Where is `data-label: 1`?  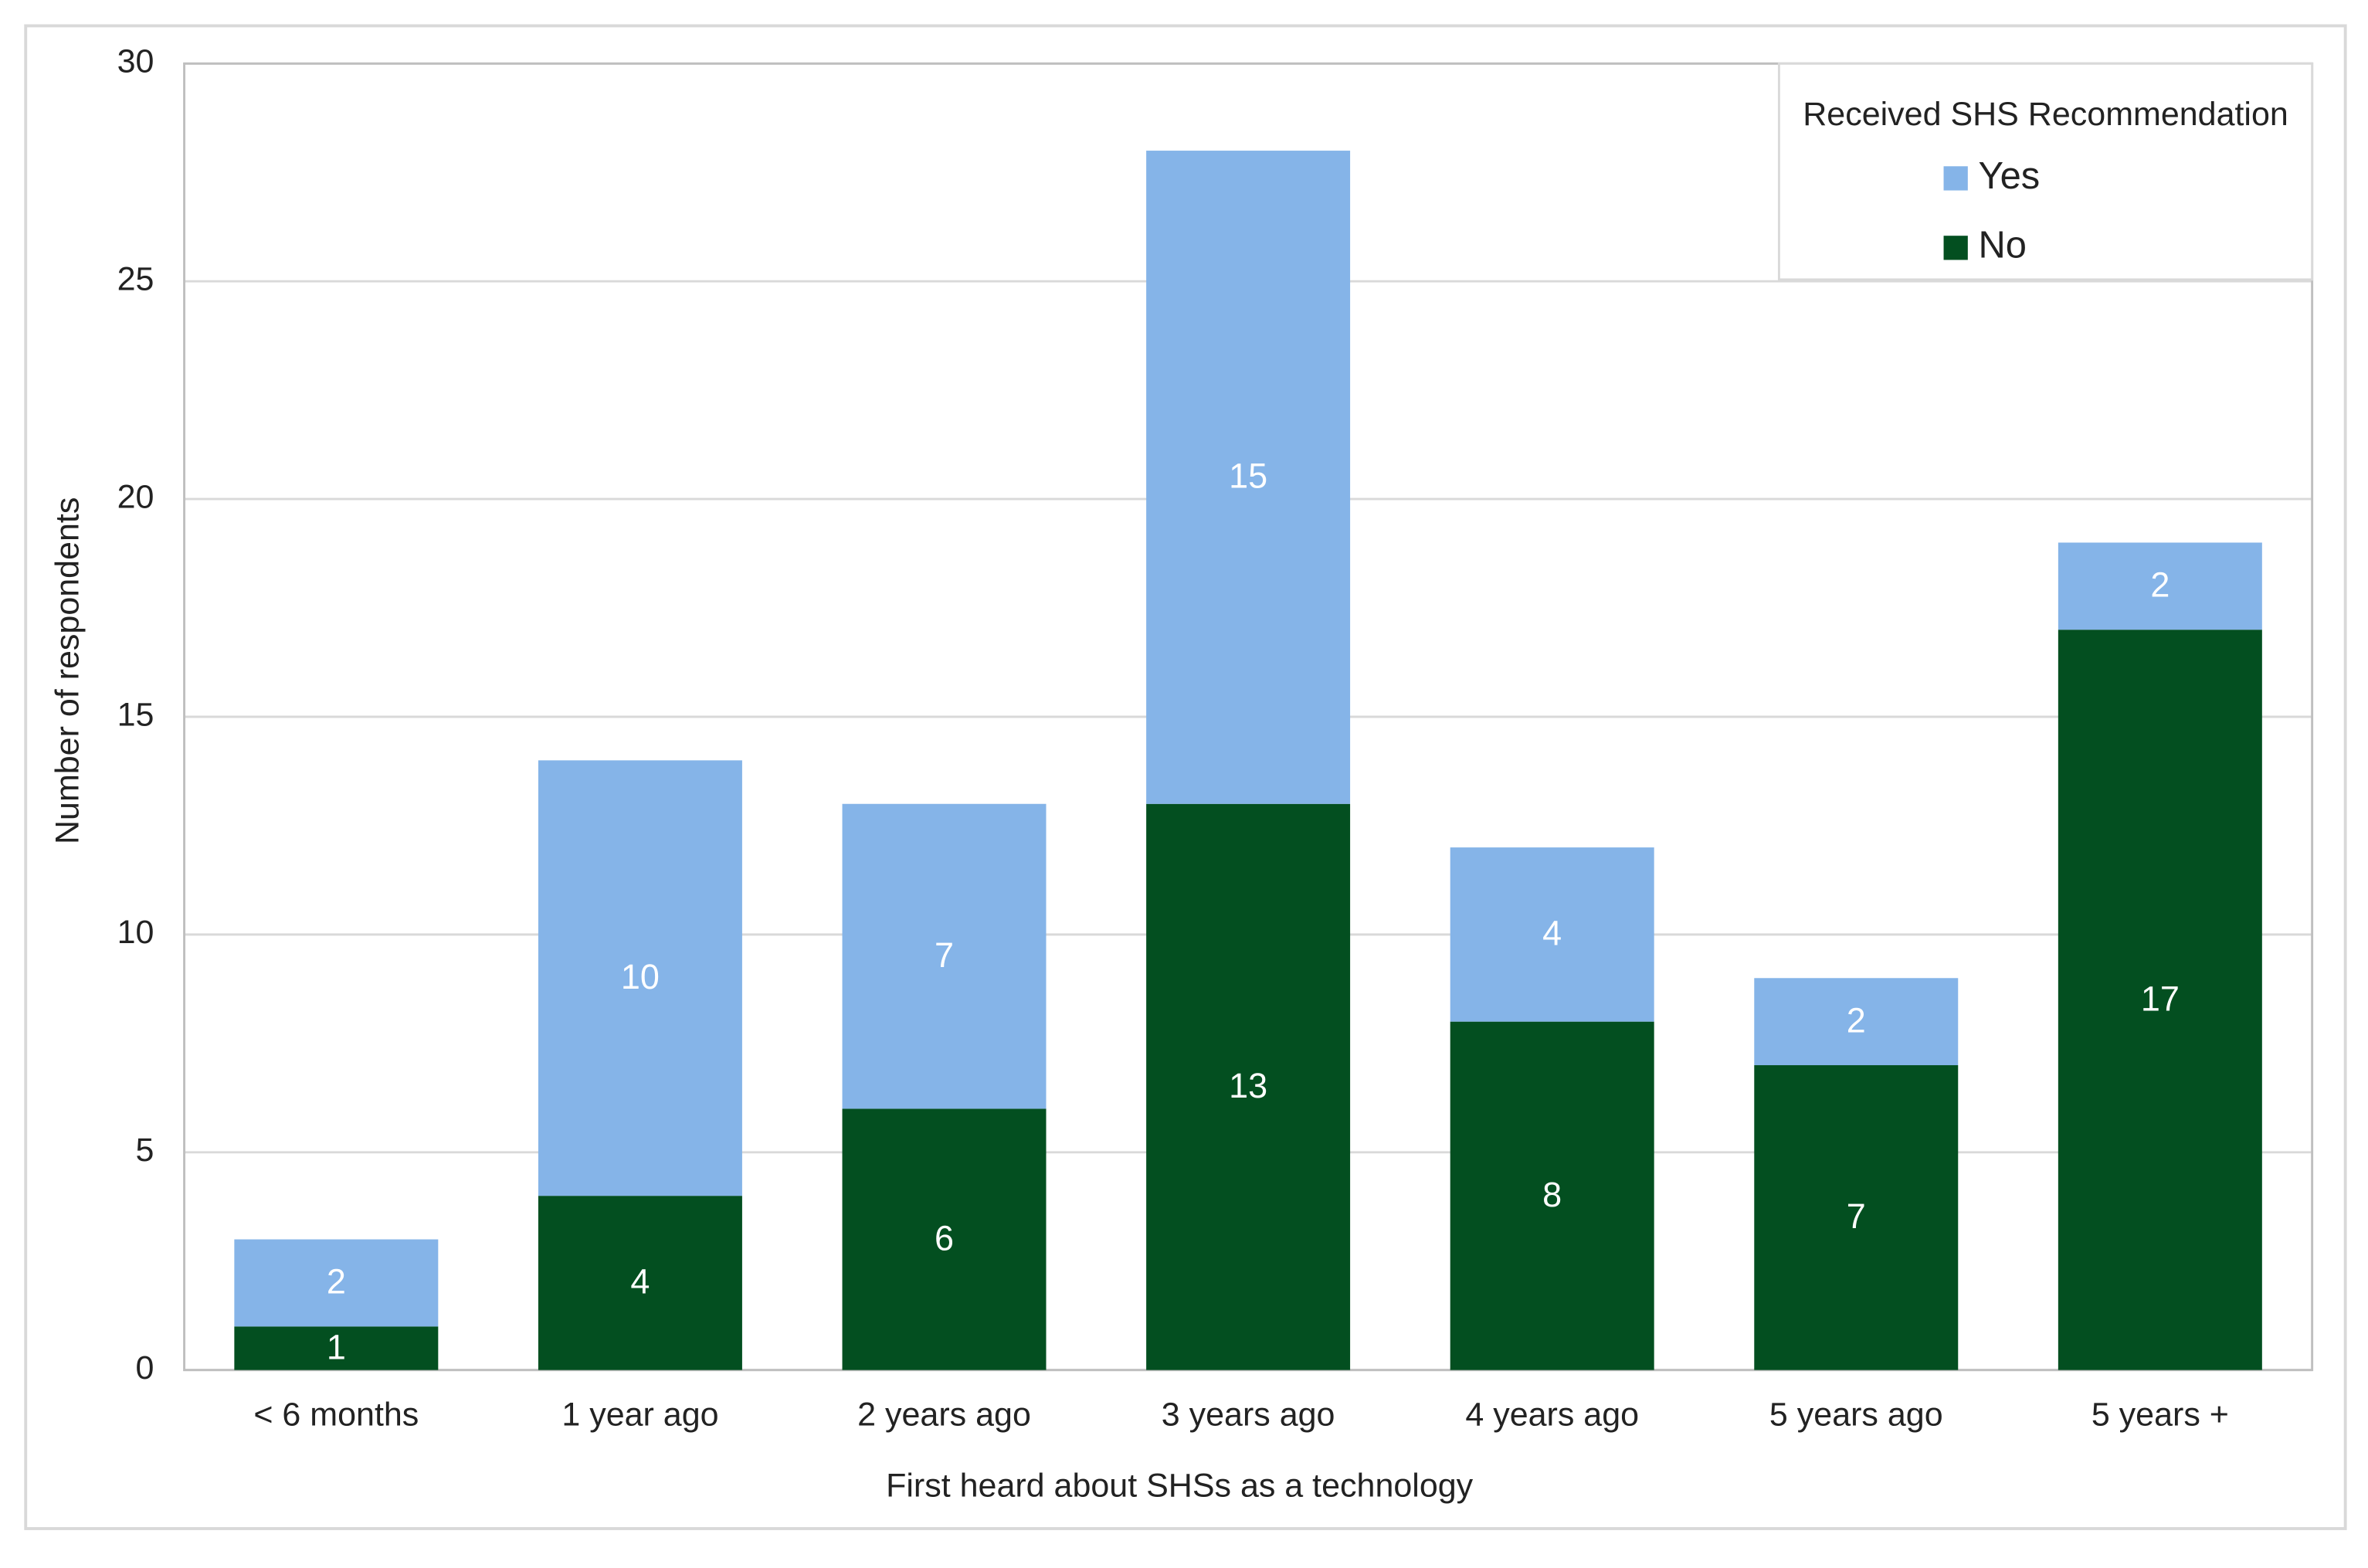 data-label: 1 is located at coordinates (336, 1347).